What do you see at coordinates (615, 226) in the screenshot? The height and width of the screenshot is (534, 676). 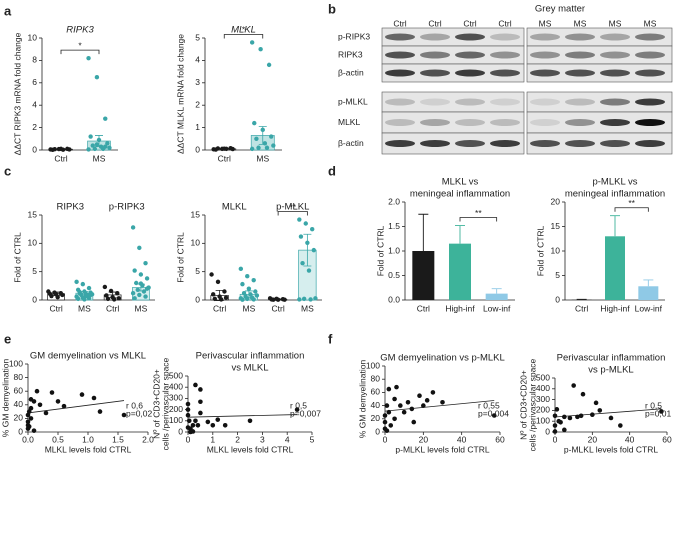 I see `error-bar` at bounding box center [615, 226].